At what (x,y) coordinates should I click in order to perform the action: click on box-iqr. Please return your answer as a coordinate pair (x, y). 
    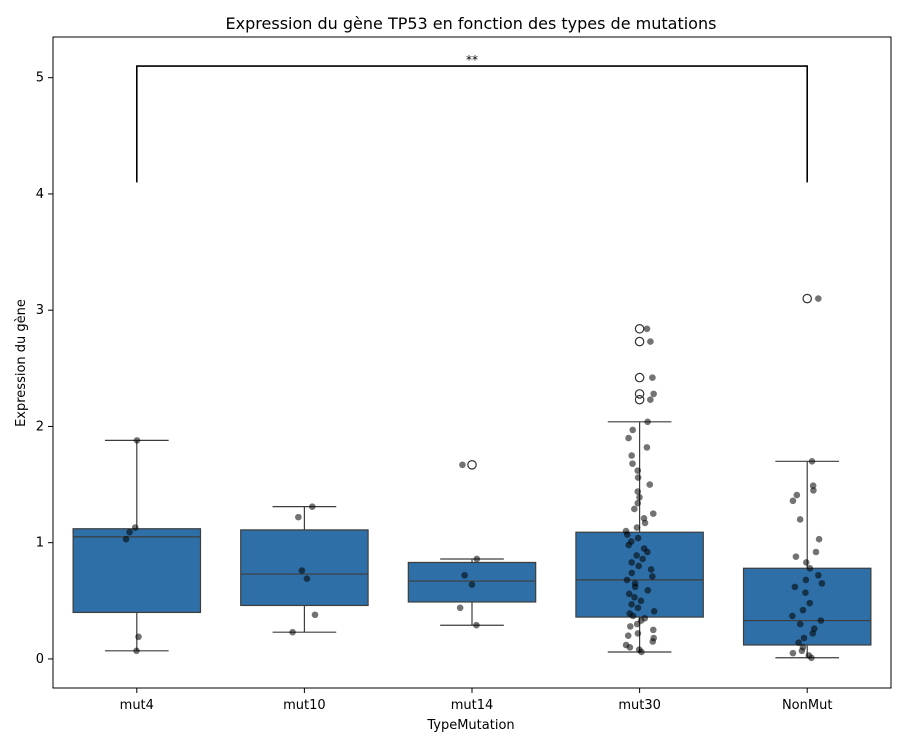
    Looking at the image, I should click on (137, 571).